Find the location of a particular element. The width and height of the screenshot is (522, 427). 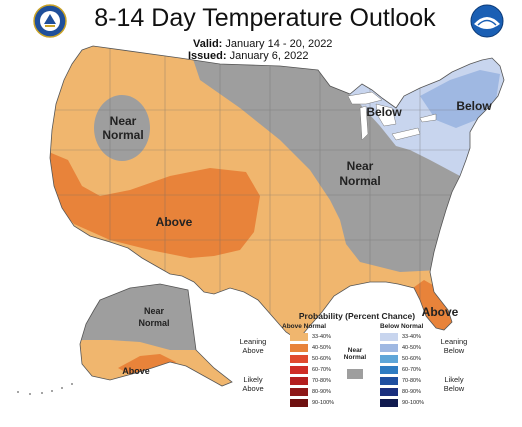

legend-near-label: Near Normal is located at coordinates (355, 354).